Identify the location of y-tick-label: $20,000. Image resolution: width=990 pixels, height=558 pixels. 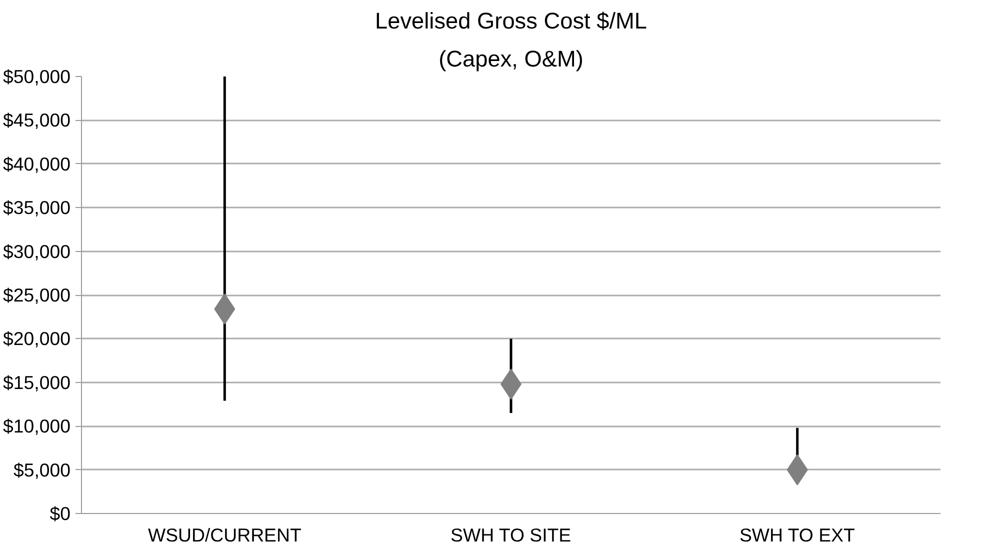
(37, 339).